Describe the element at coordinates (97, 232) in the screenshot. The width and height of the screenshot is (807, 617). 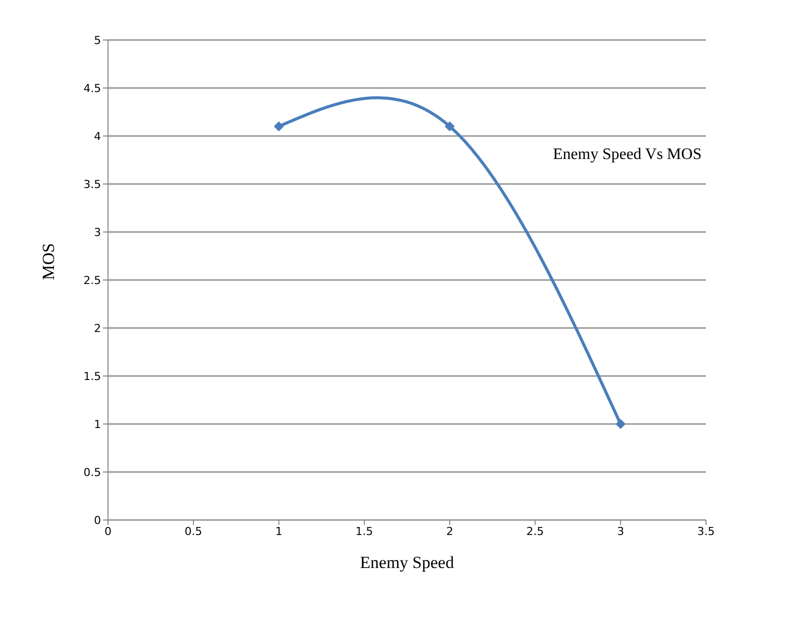
I see `y-tick-label: 3` at that location.